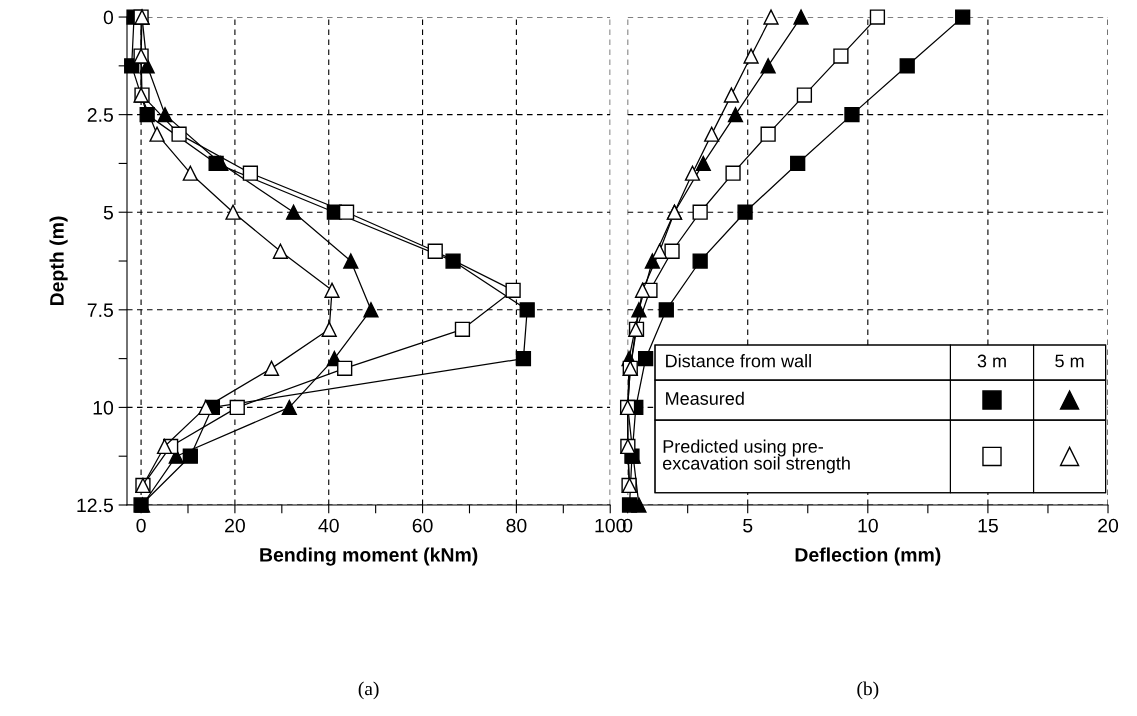  What do you see at coordinates (100, 115) in the screenshot?
I see `y-tick-label: 2.5` at bounding box center [100, 115].